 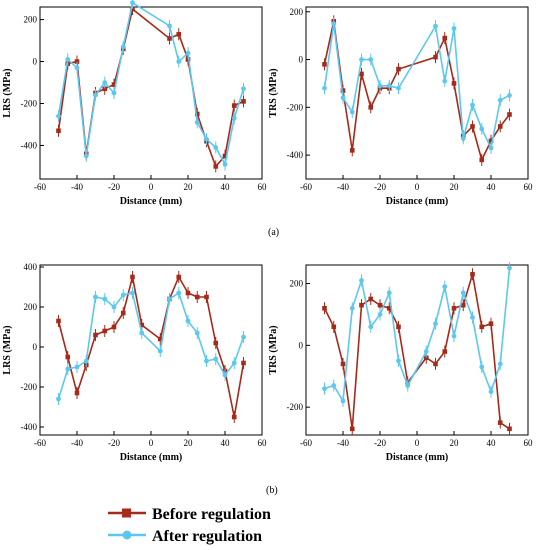 What do you see at coordinates (272, 490) in the screenshot?
I see `caption-b: (b)` at bounding box center [272, 490].